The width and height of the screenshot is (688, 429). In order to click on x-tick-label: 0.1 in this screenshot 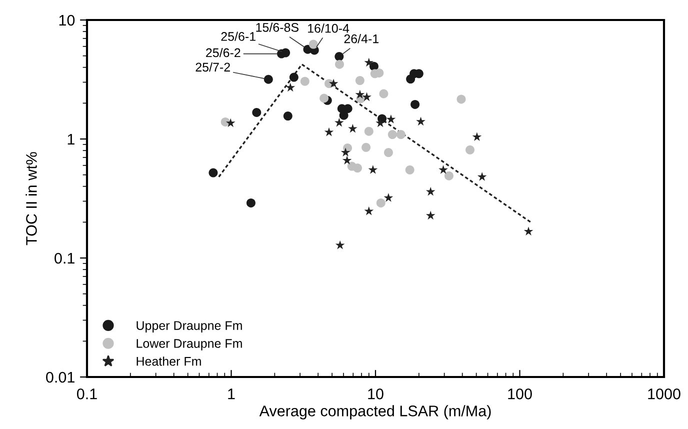, I will do `click(86, 394)`.